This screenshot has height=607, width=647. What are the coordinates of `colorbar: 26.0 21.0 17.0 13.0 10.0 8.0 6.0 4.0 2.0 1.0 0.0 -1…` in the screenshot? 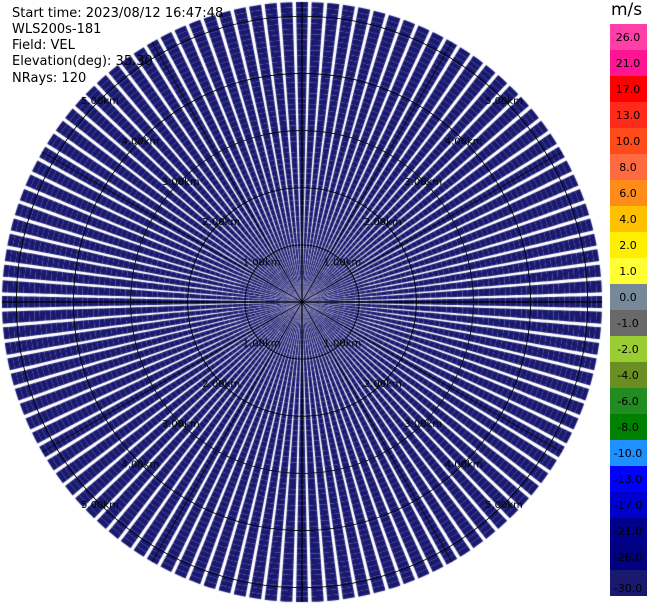 It's located at (628, 310).